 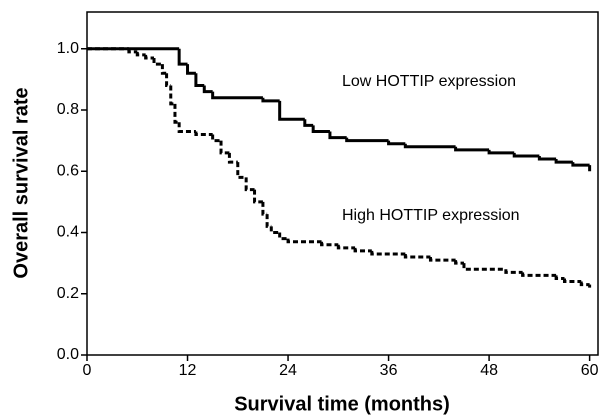 I want to click on y-tick-label: 0.2, so click(x=68, y=293).